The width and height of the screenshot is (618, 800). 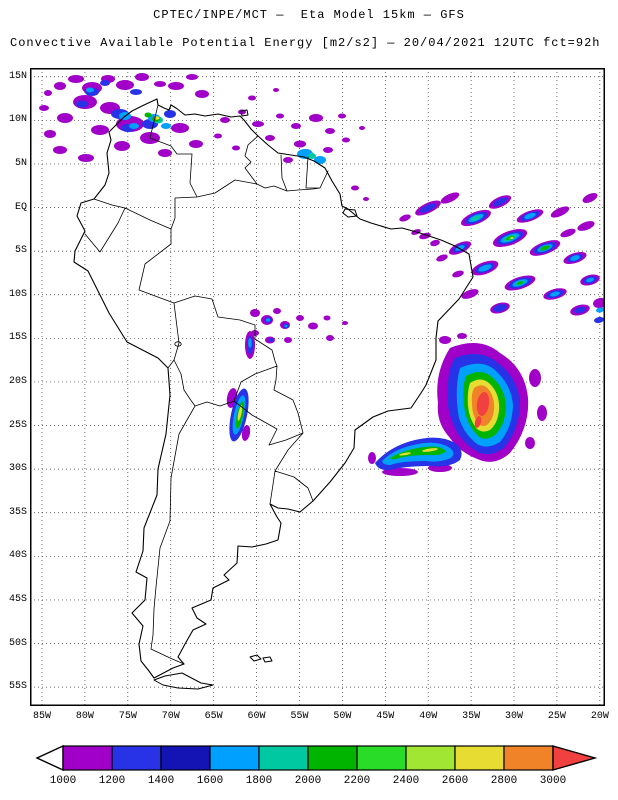 What do you see at coordinates (17, 338) in the screenshot?
I see `lat-tick-label: 15S` at bounding box center [17, 338].